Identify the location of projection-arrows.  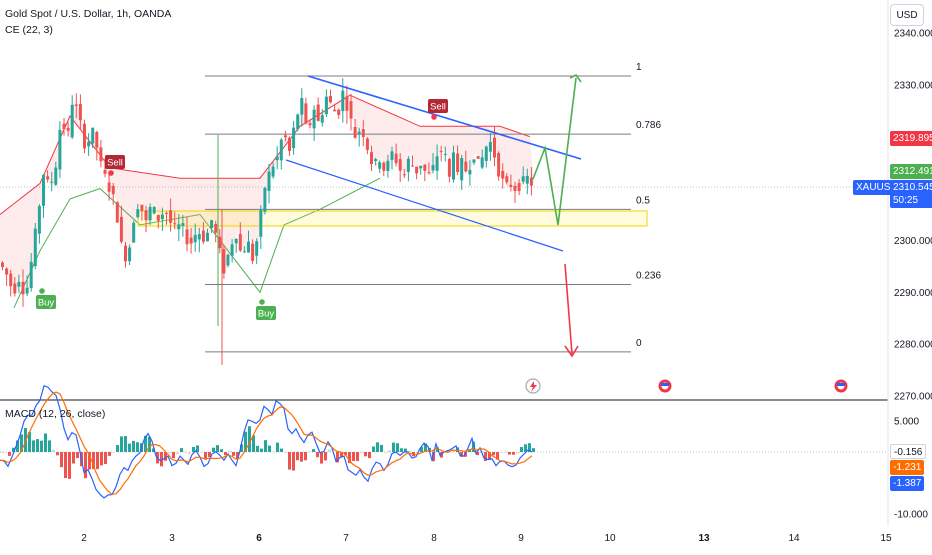
(557, 215).